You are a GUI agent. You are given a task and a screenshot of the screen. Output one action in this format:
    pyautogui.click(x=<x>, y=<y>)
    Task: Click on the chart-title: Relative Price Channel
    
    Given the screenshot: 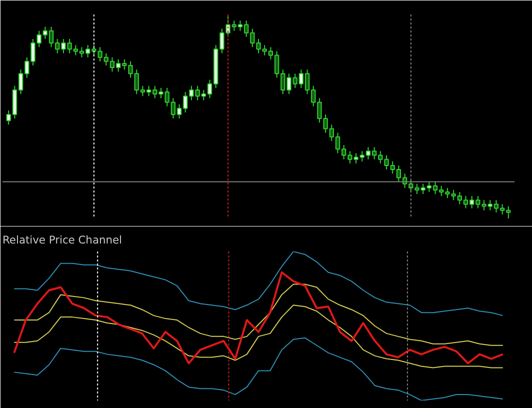 What is the action you would take?
    pyautogui.click(x=62, y=240)
    